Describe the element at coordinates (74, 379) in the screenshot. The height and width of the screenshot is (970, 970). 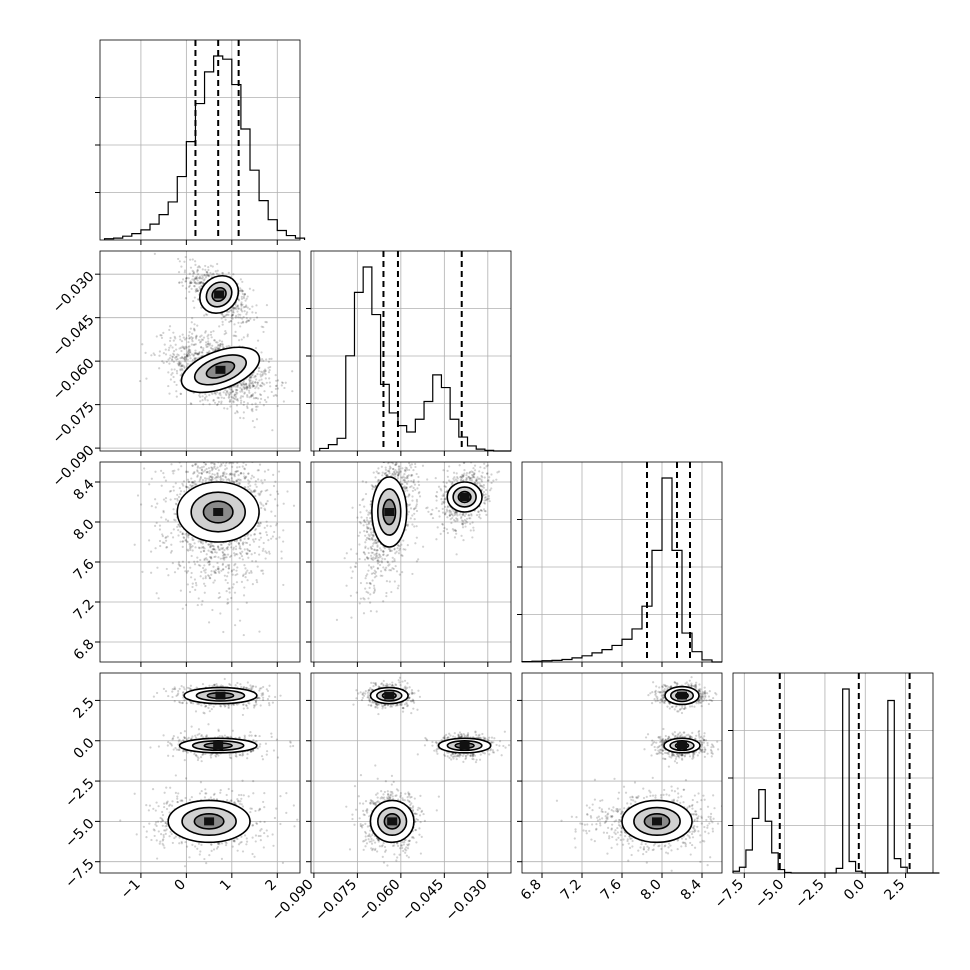
I see `y-tick-label: −0.060` at that location.